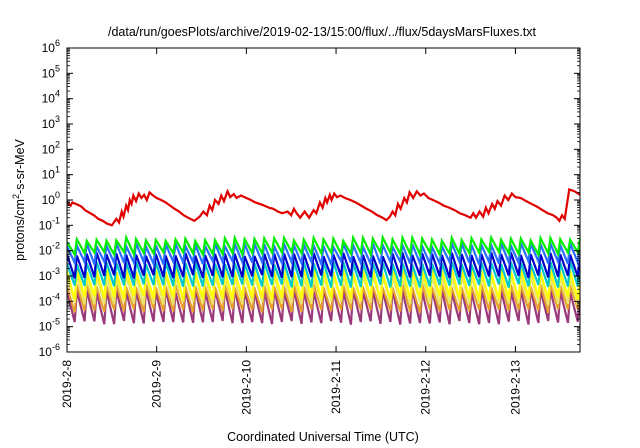 Image resolution: width=640 pixels, height=448 pixels. Describe the element at coordinates (323, 437) in the screenshot. I see `x-axis-label: Coordinated Universal Time (UTC)` at that location.